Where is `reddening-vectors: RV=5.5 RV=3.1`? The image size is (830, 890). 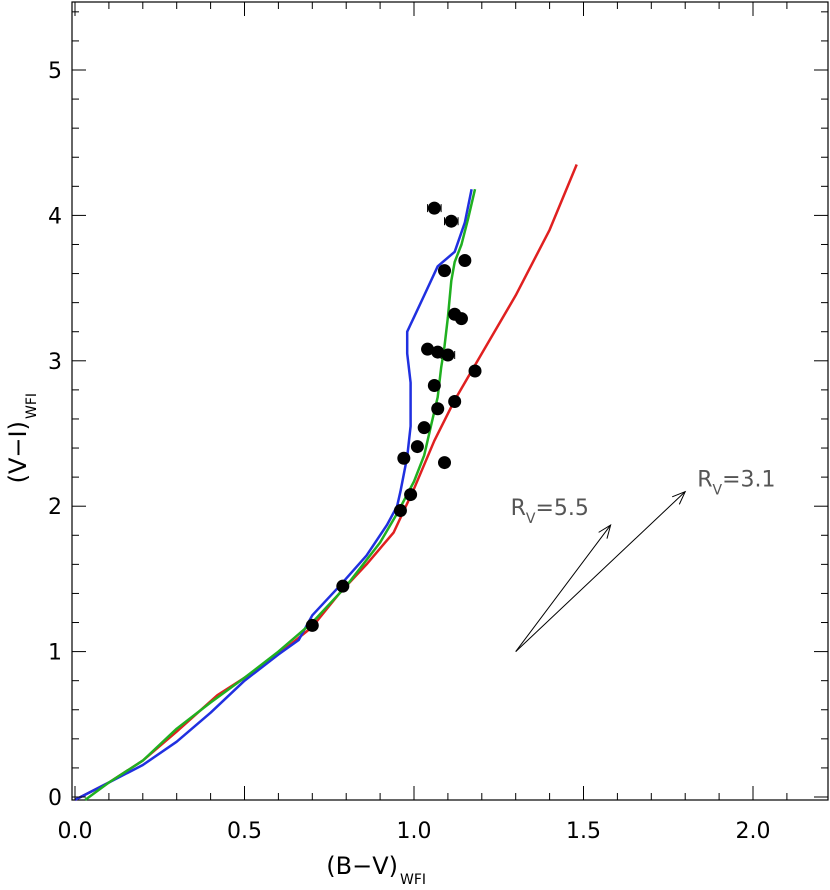 reddening-vectors: RV=5.5 RV=3.1 is located at coordinates (643, 560).